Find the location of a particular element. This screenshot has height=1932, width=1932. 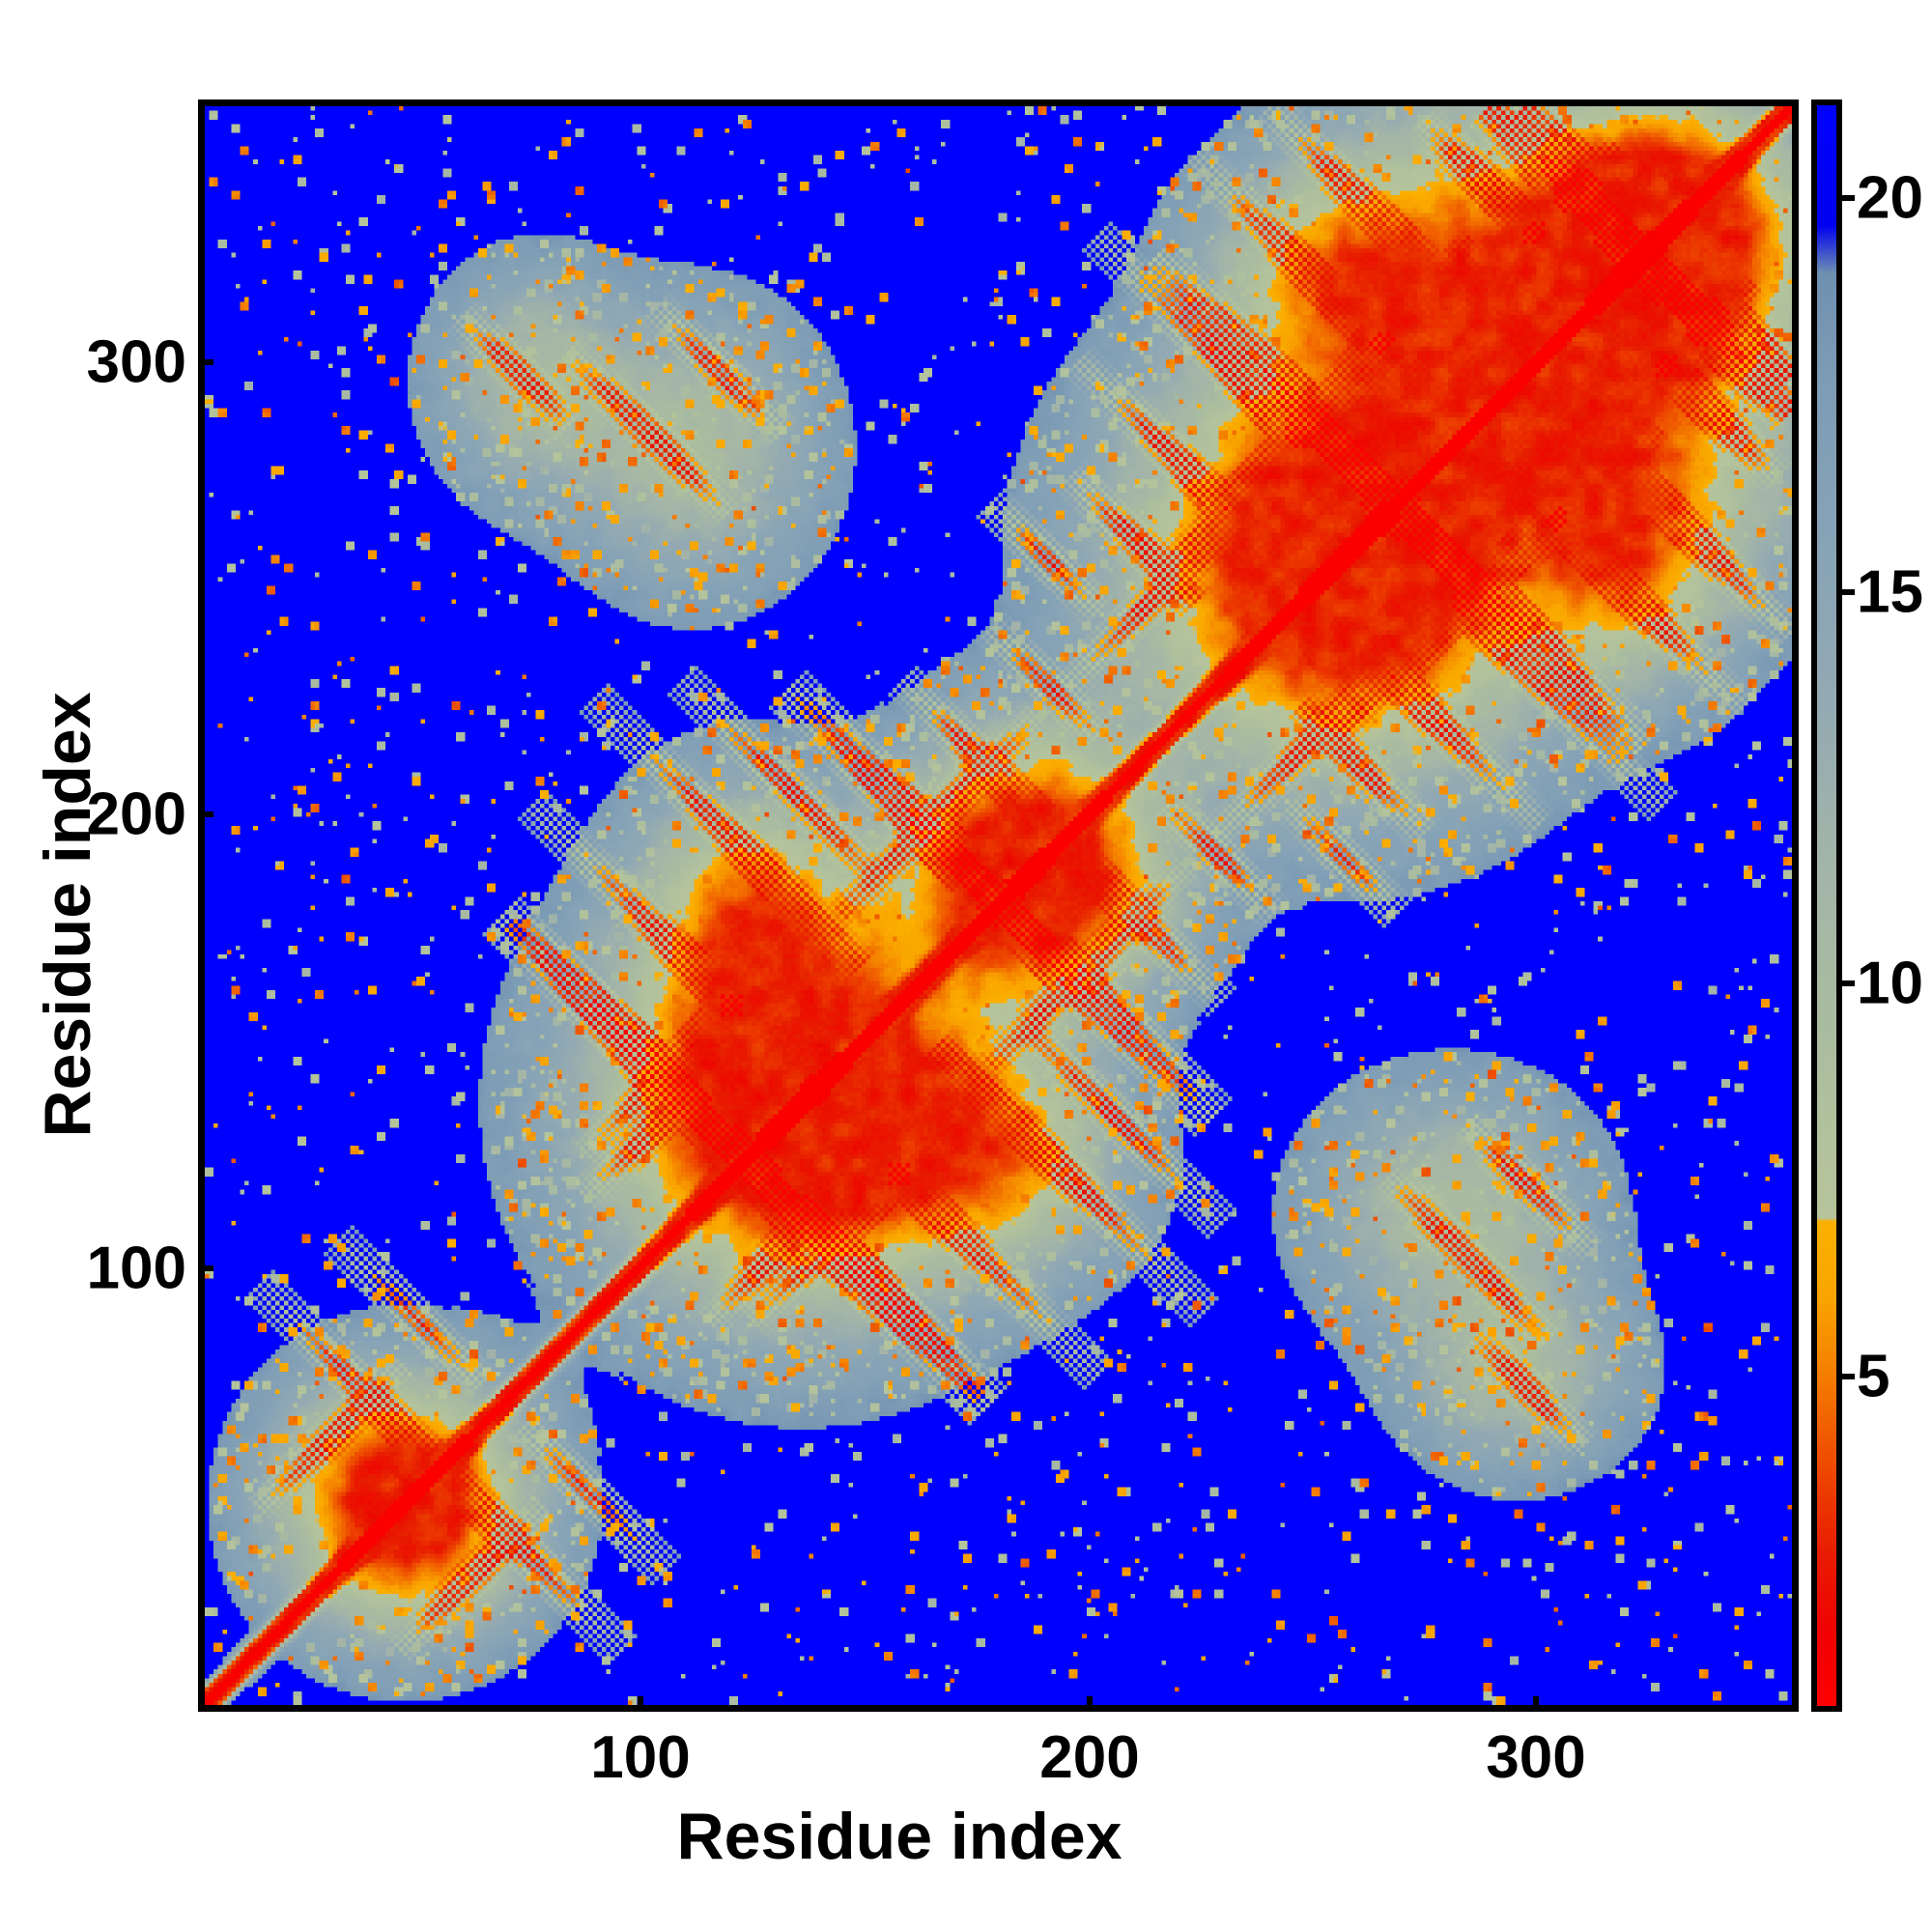

colorbar is located at coordinates (1826, 905).